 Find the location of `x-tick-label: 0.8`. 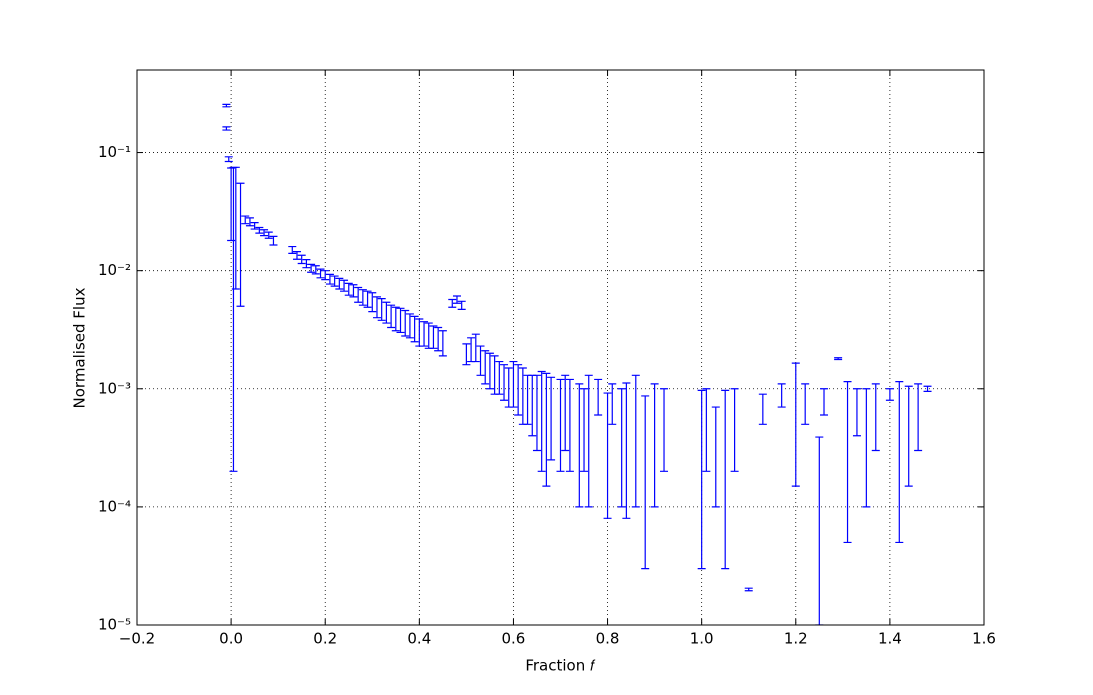

x-tick-label: 0.8 is located at coordinates (608, 639).